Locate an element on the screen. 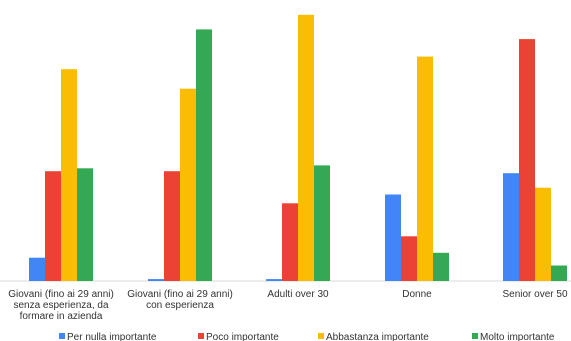 The height and width of the screenshot is (341, 571). legend-item-1: Per nulla importante is located at coordinates (108, 336).